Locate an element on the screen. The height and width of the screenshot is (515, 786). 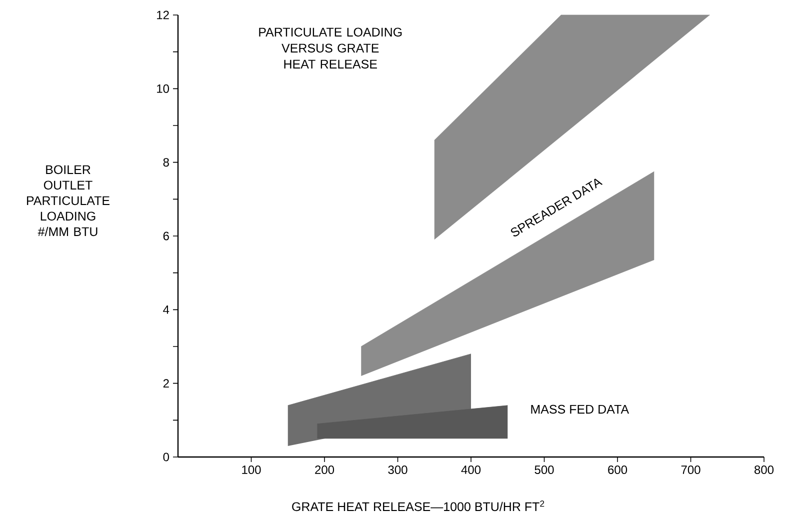
x-tick-label: 500 is located at coordinates (544, 470).